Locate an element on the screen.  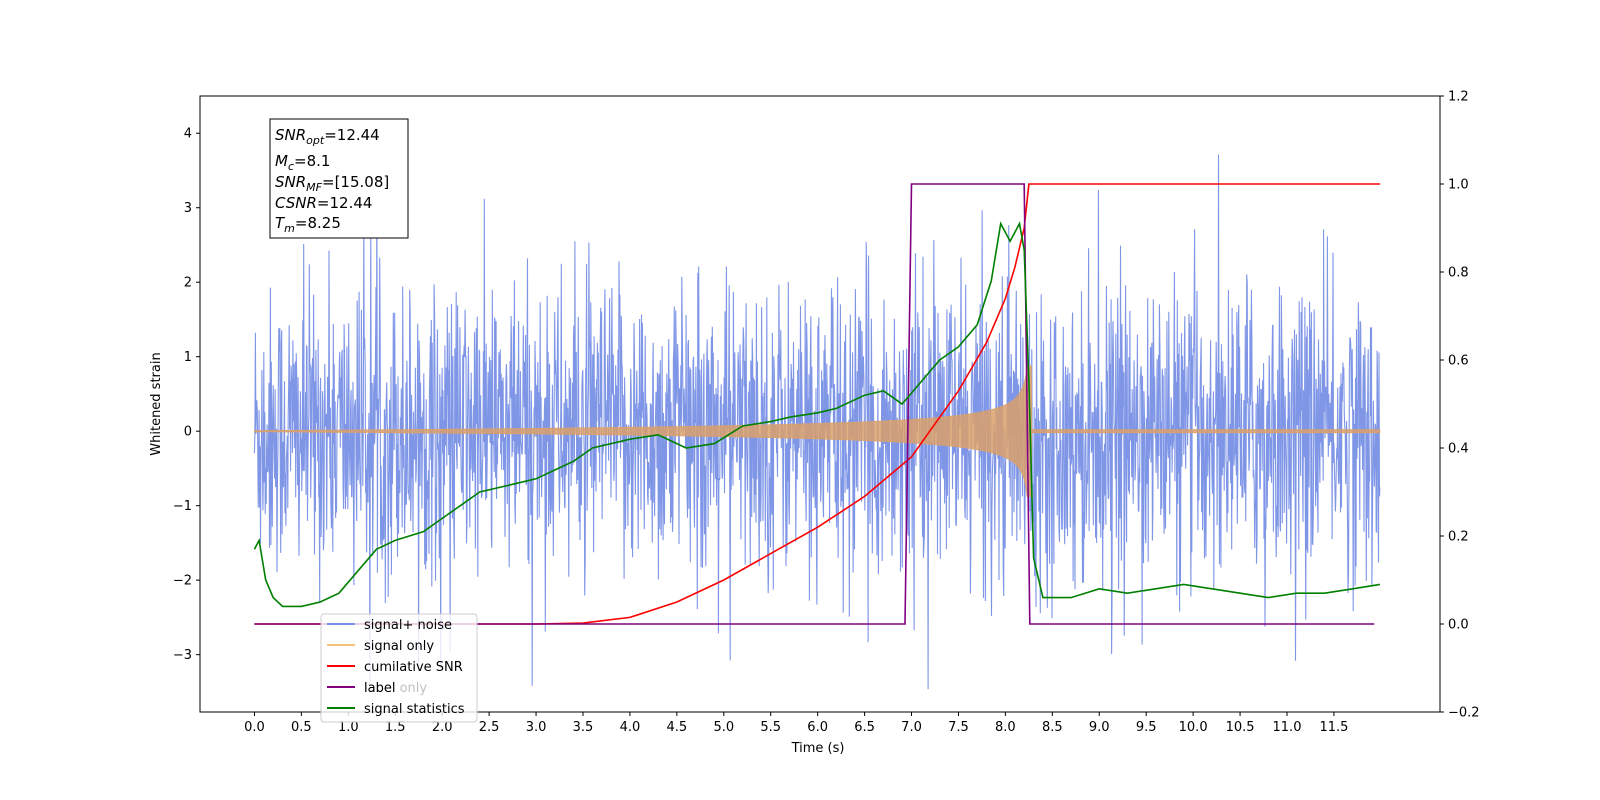
signal-only-series is located at coordinates (817, 431).